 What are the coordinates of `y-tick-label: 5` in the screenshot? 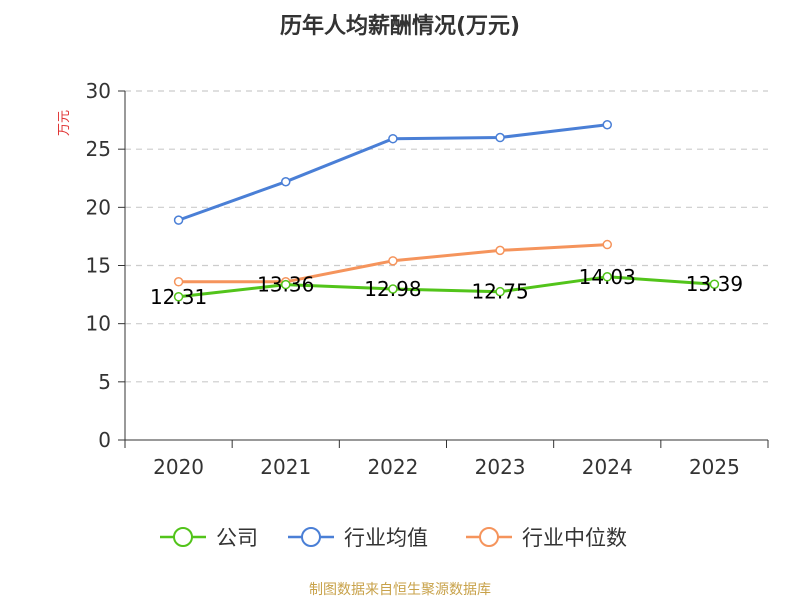 It's located at (104, 382).